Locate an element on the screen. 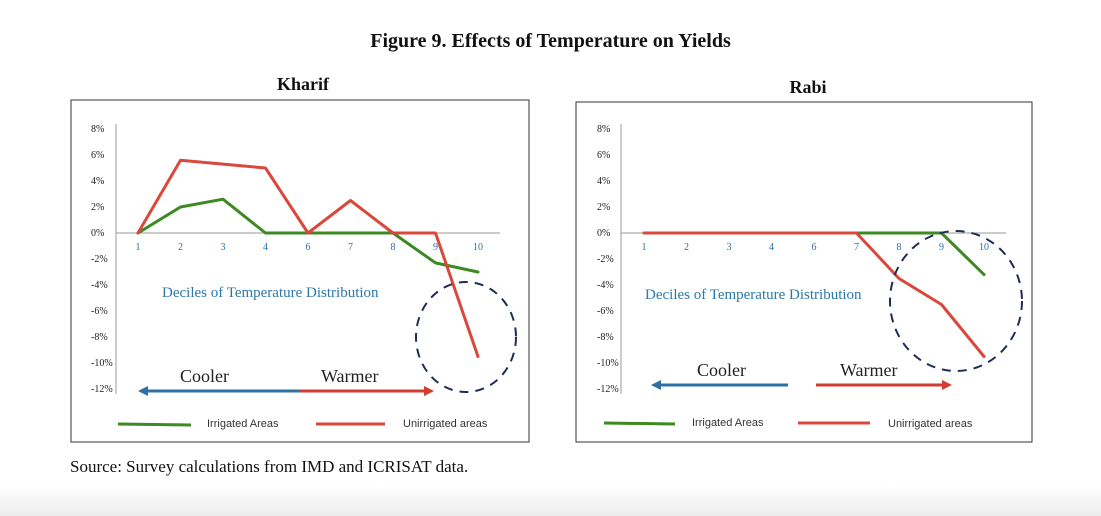 Image resolution: width=1101 pixels, height=516 pixels. page-bottom-band is located at coordinates (550, 501).